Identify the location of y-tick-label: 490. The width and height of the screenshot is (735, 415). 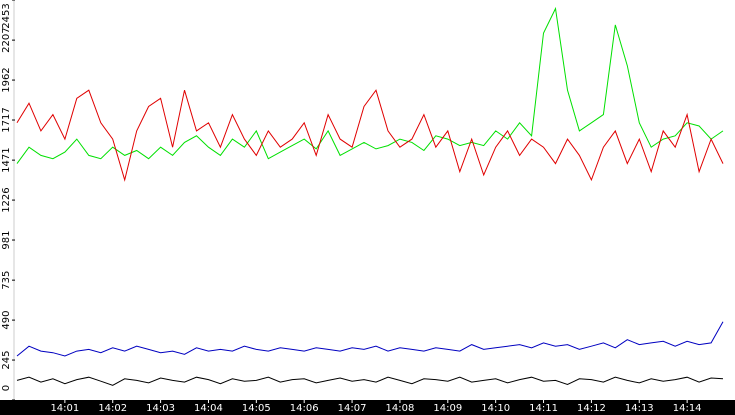
(6, 320).